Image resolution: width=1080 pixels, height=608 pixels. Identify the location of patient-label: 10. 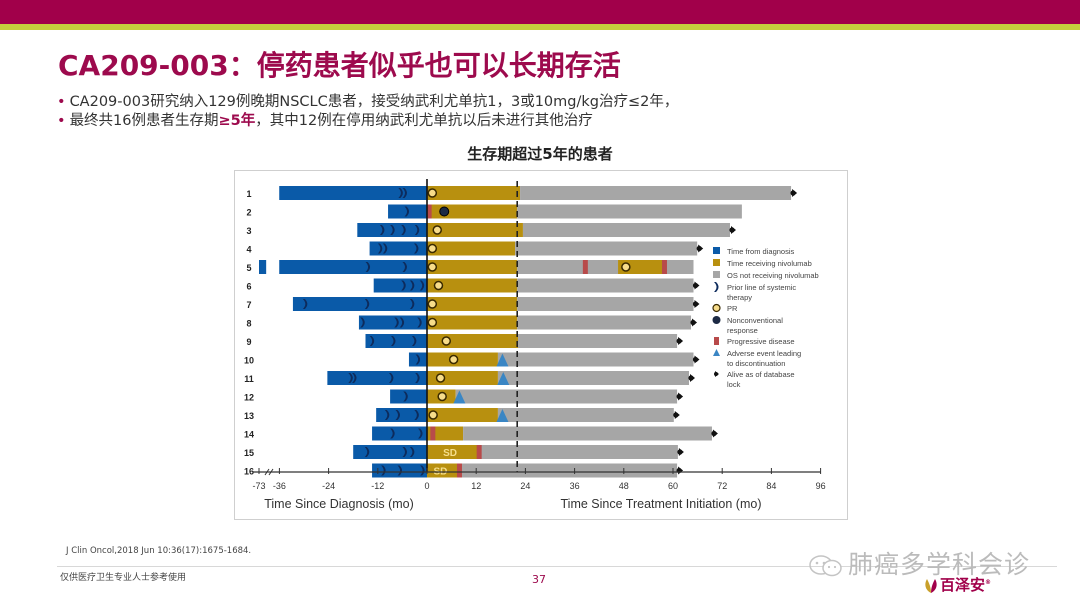
(249, 361).